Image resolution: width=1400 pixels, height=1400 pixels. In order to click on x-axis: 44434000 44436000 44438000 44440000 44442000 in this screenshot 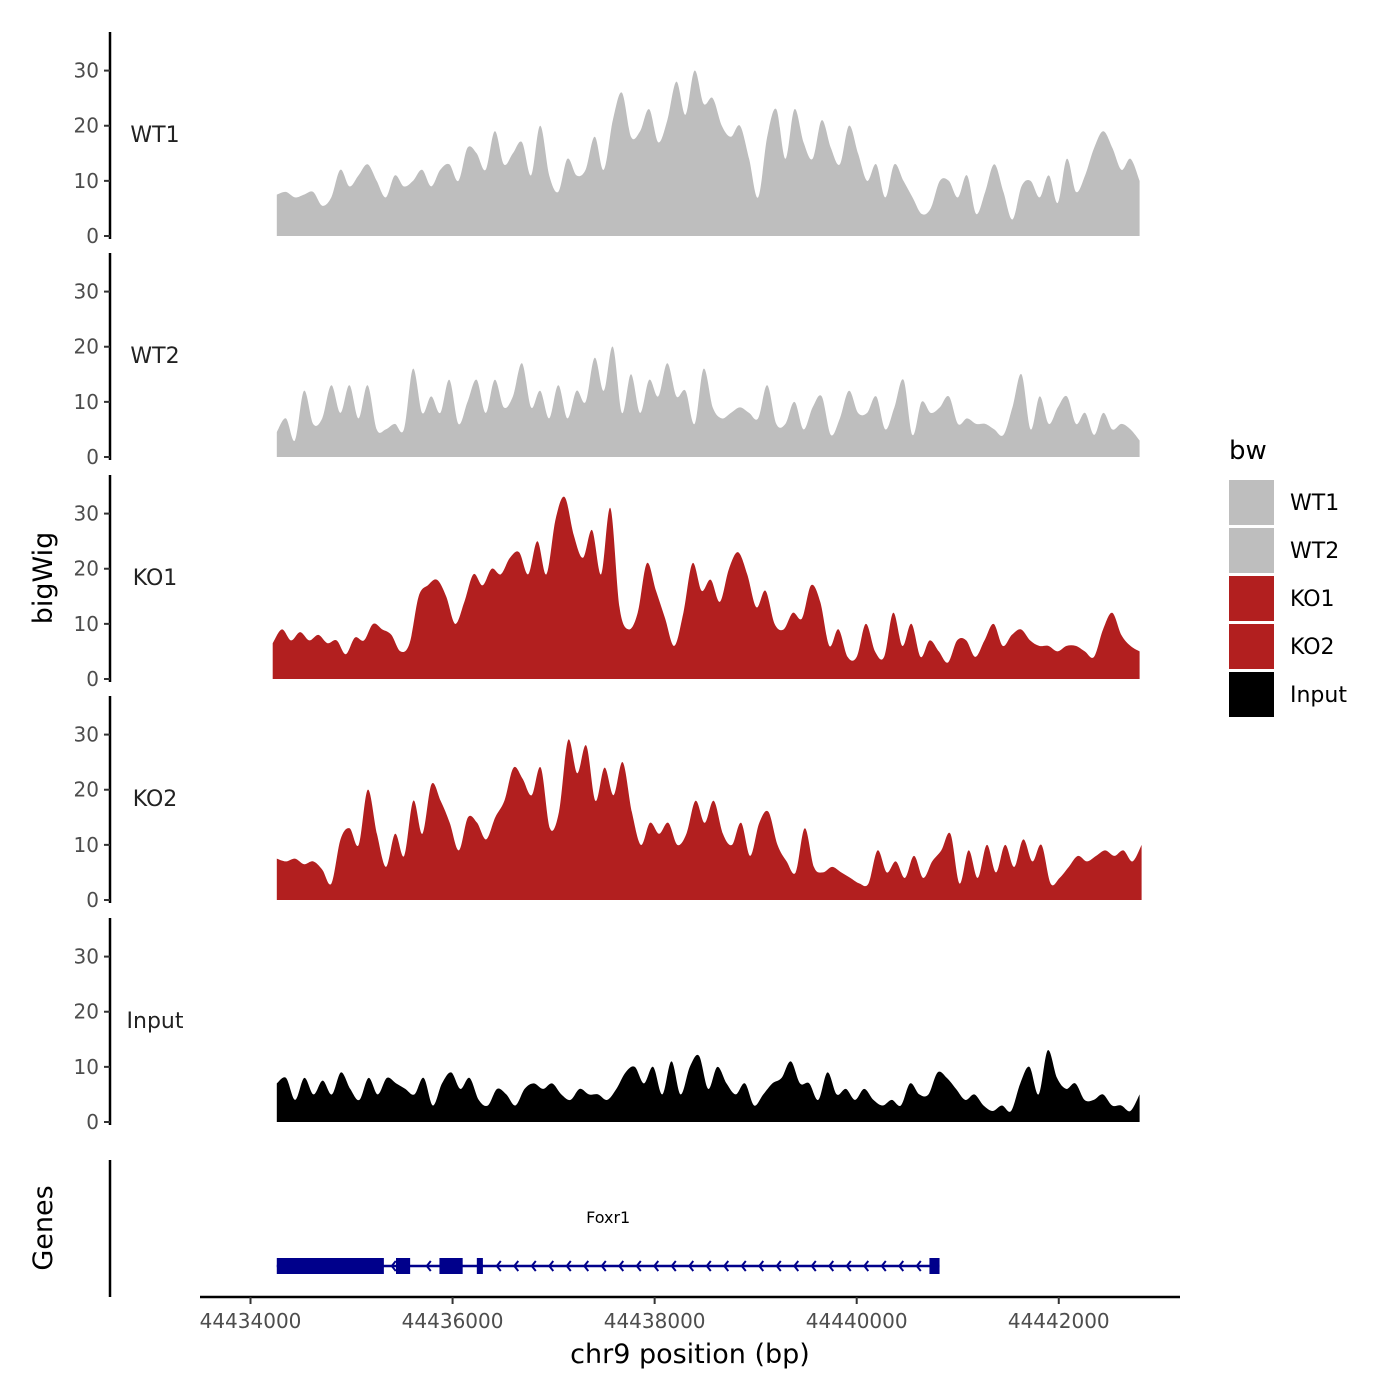, I will do `click(690, 1314)`.